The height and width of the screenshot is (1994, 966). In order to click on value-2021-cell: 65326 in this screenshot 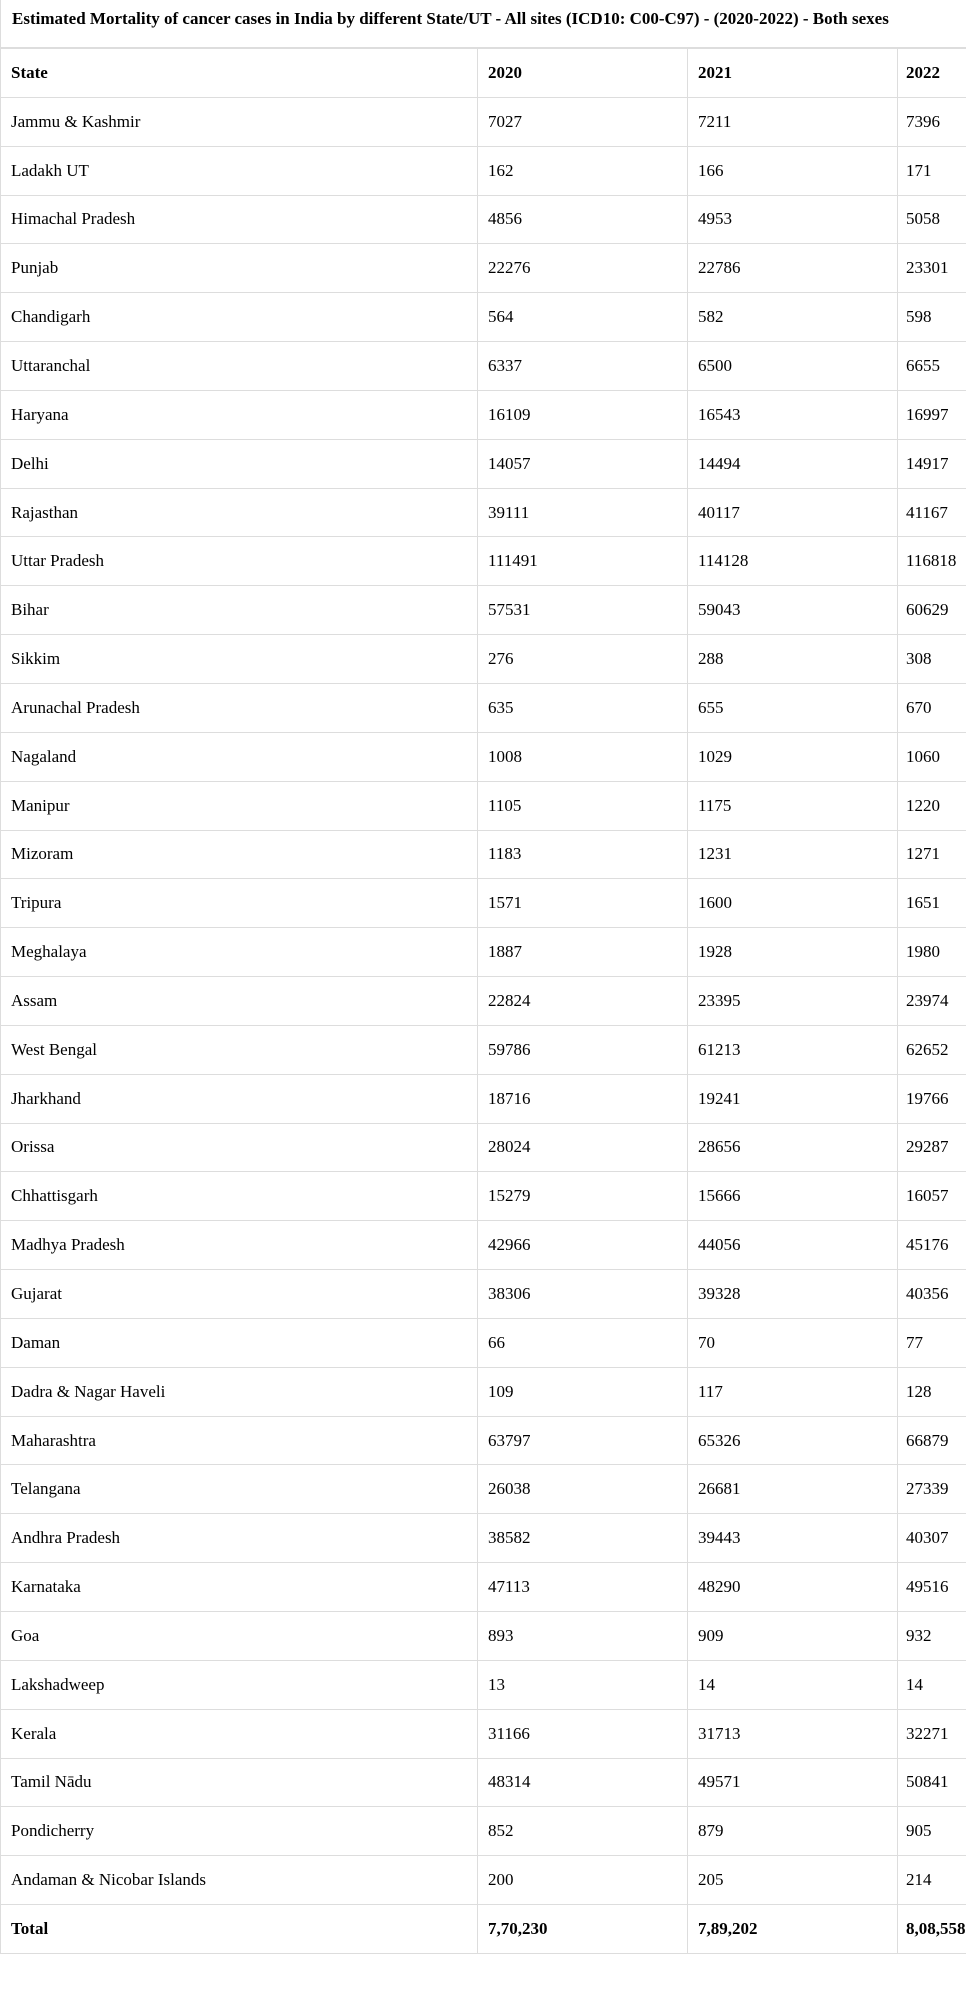, I will do `click(792, 1440)`.